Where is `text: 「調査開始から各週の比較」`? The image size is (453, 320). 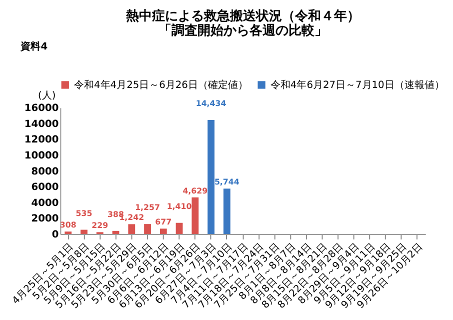
text: 「調査開始から各週の比較」 is located at coordinates (243, 31).